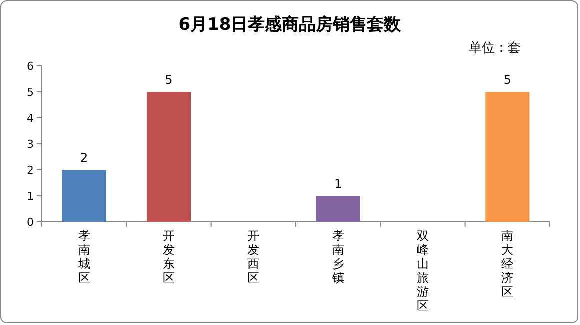 Image resolution: width=580 pixels, height=325 pixels. What do you see at coordinates (30, 66) in the screenshot?
I see `y-tick-label: 6` at bounding box center [30, 66].